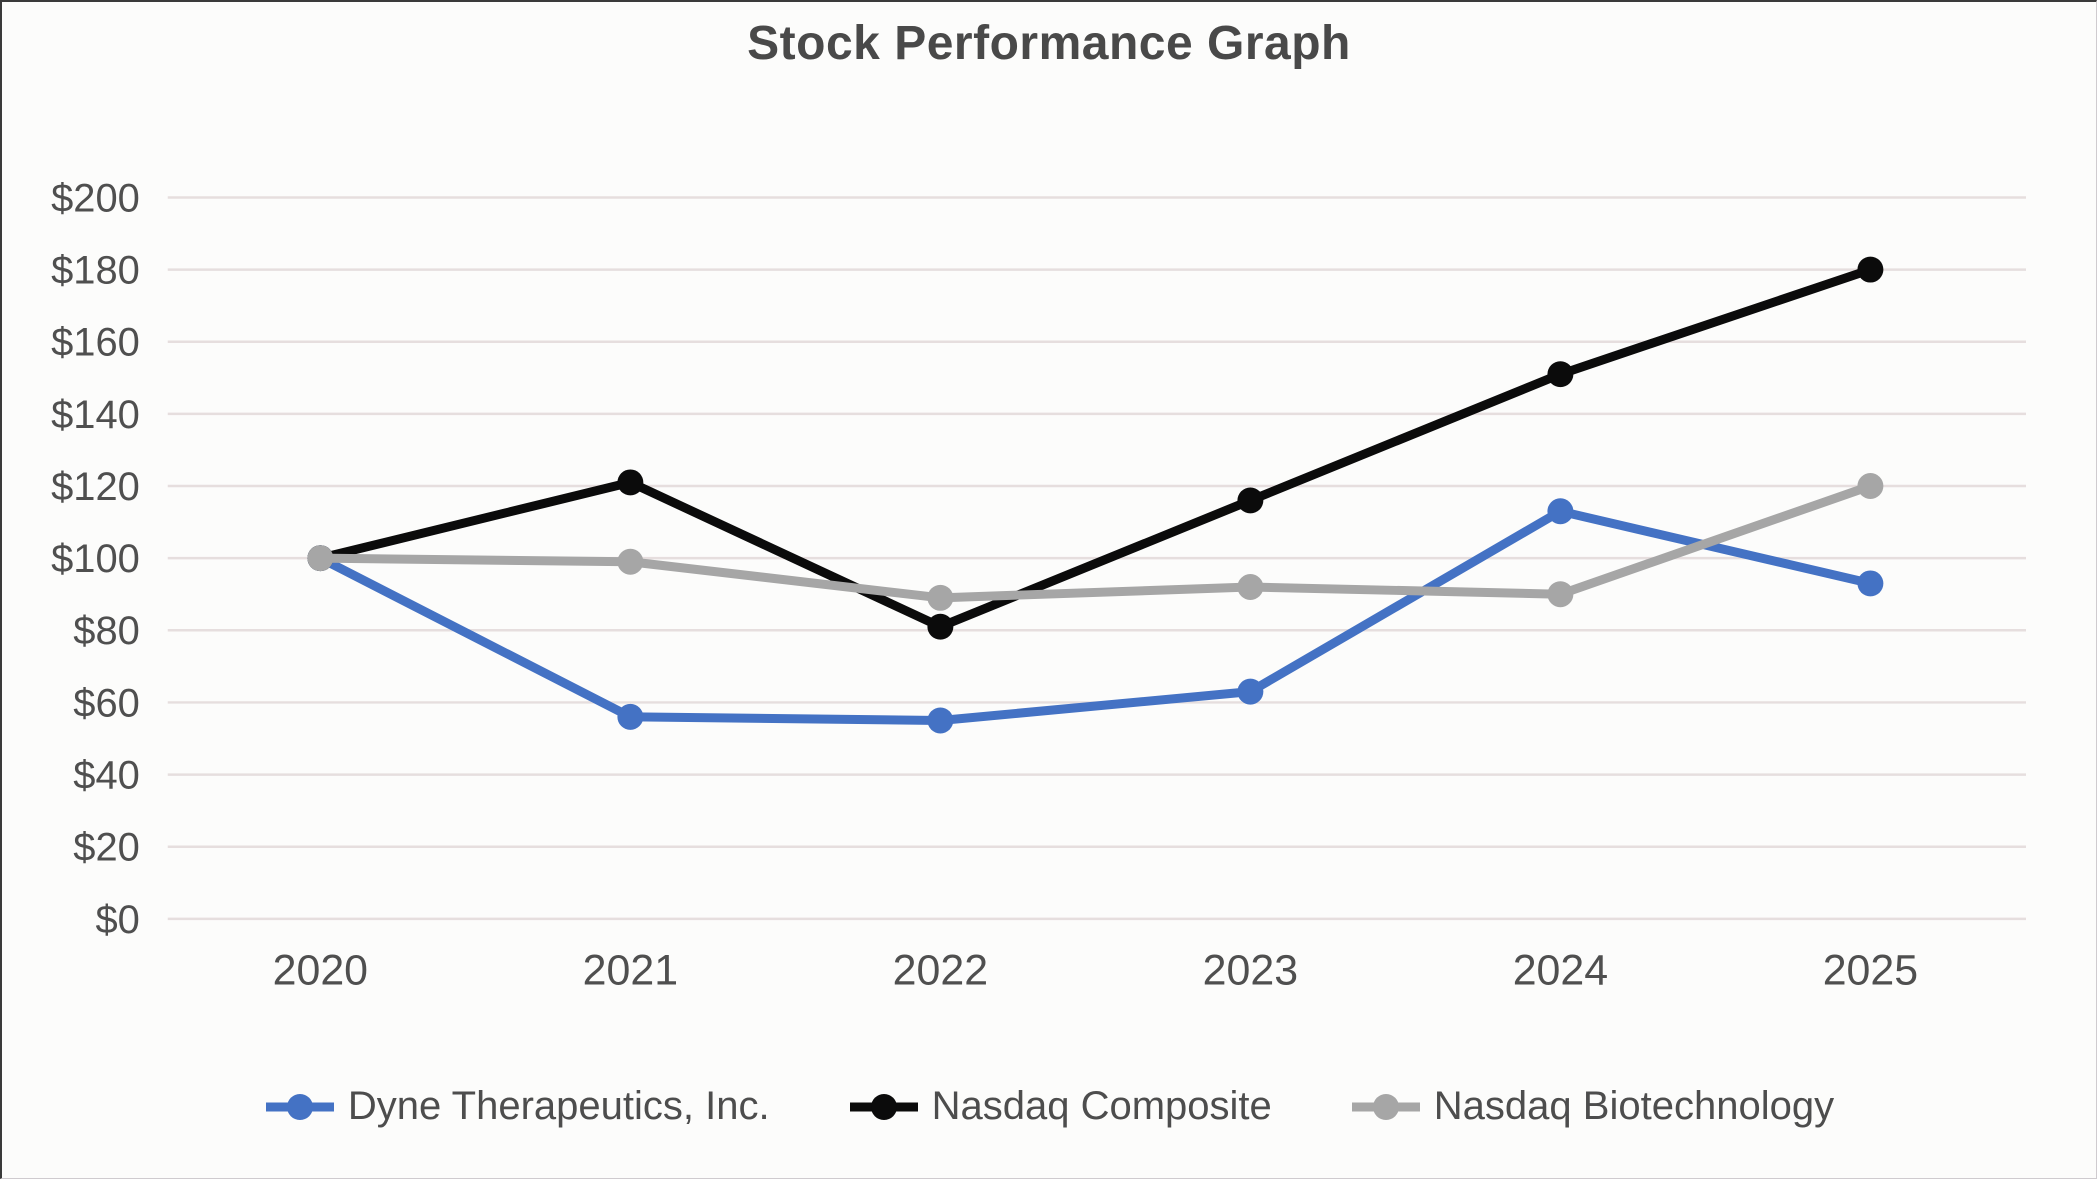 Image resolution: width=2097 pixels, height=1179 pixels. Describe the element at coordinates (106, 631) in the screenshot. I see `y-tick-label: $80` at that location.